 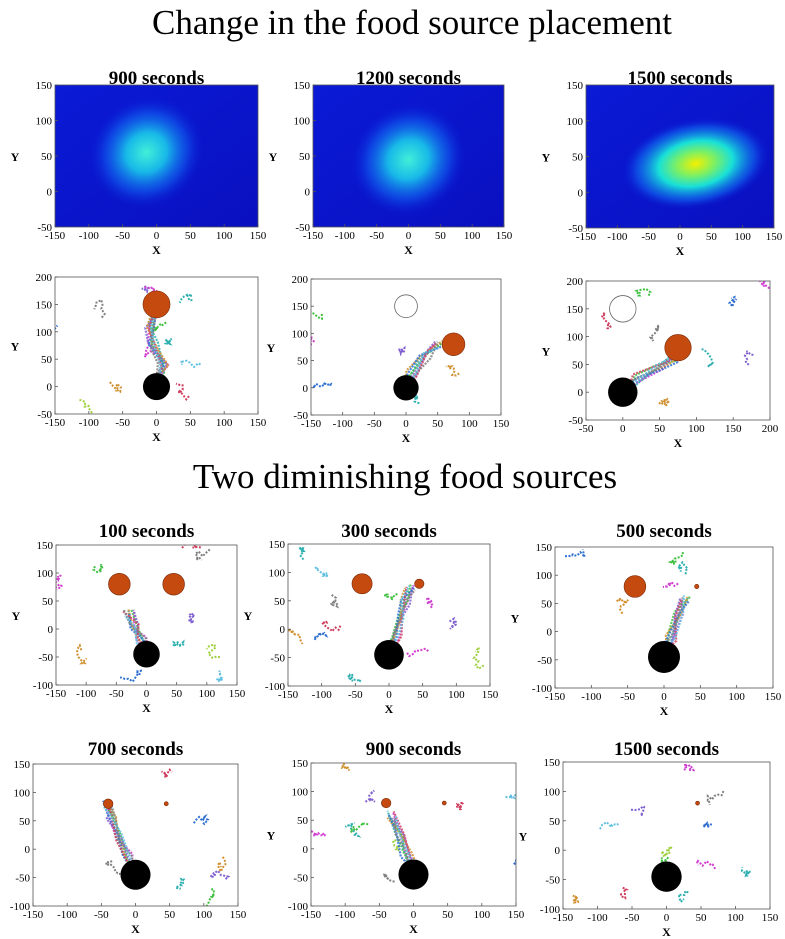 I want to click on section-title-diminishing: Two diminishing food sources, so click(x=405, y=476).